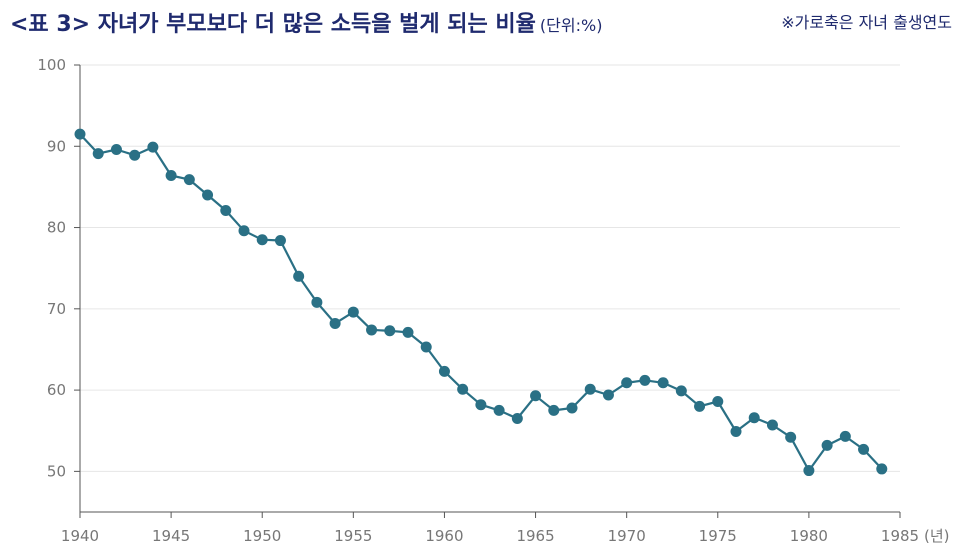 The width and height of the screenshot is (962, 557). Describe the element at coordinates (208, 195) in the screenshot. I see `data-point-1947` at that location.